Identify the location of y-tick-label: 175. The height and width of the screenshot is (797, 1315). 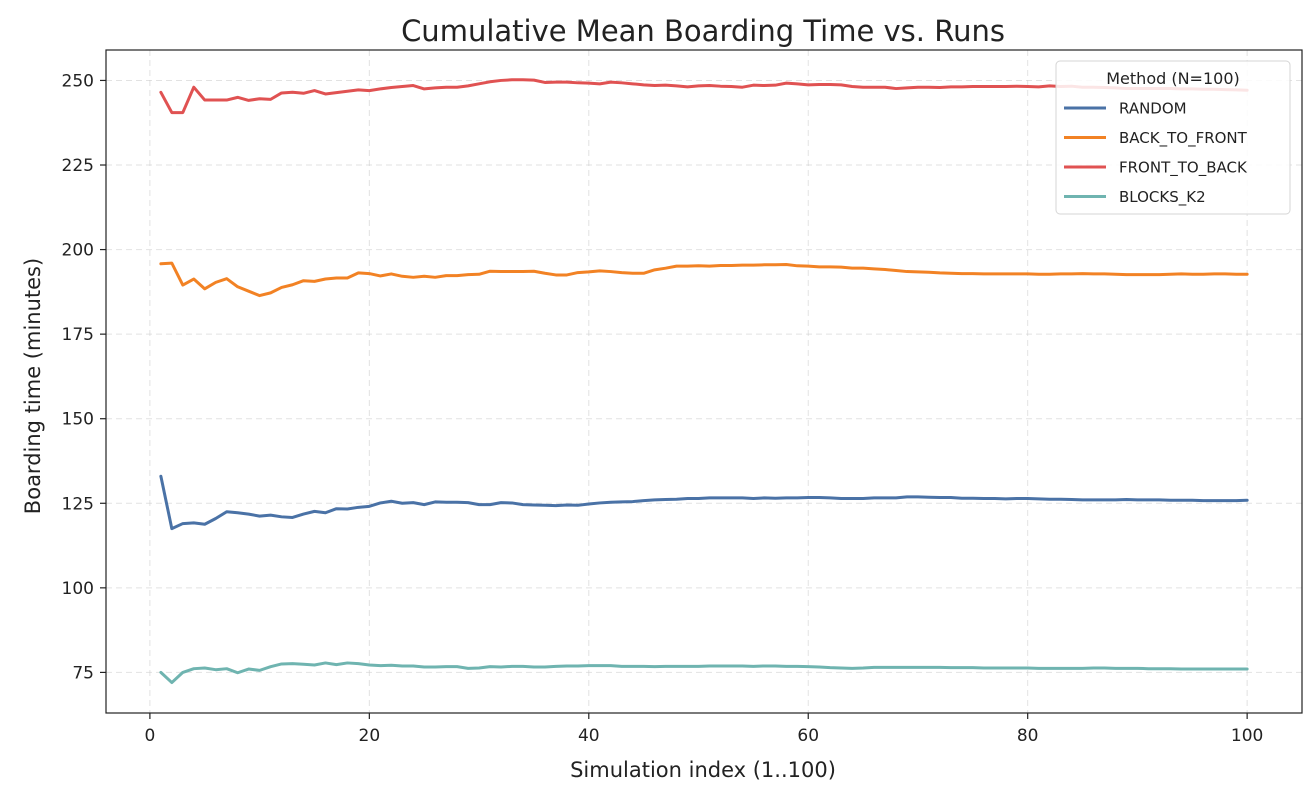
(78, 335).